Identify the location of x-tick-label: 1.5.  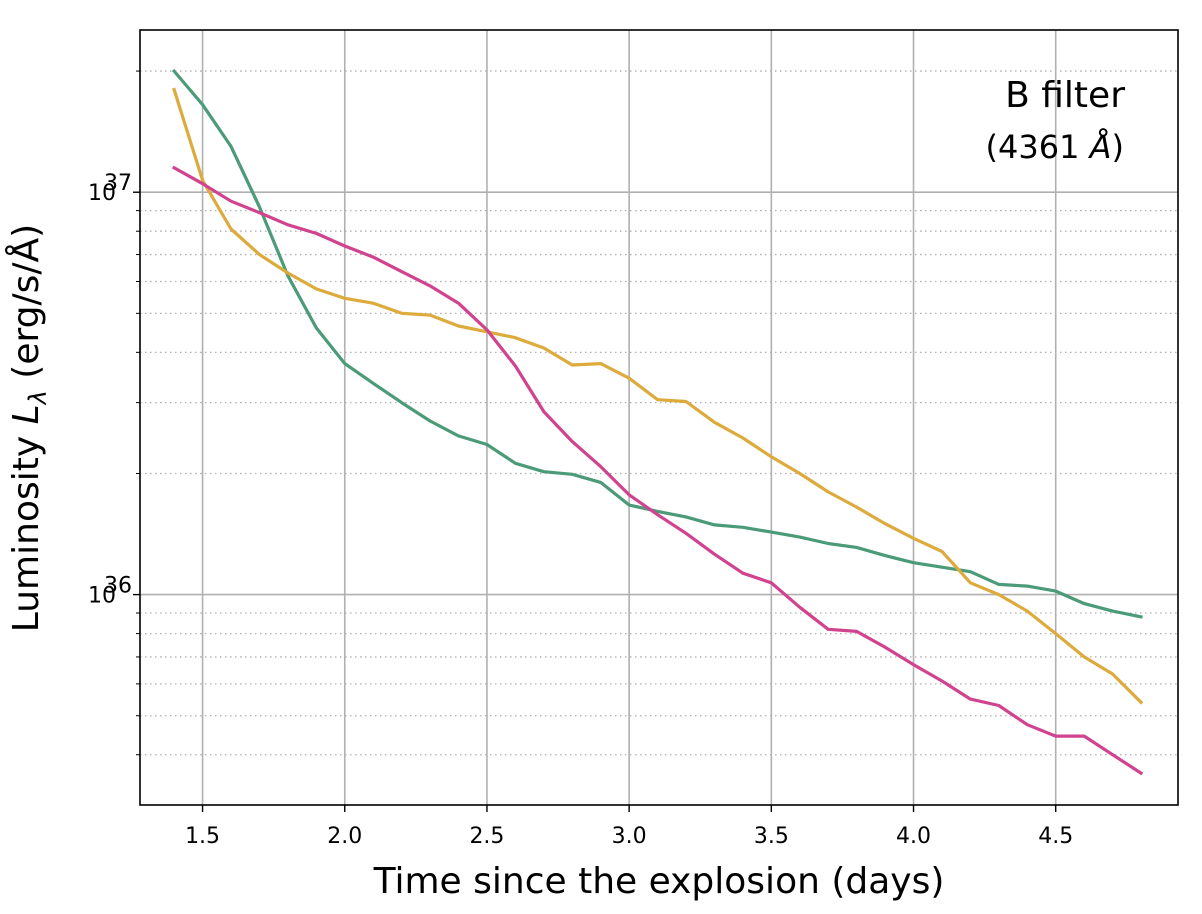
(202, 836).